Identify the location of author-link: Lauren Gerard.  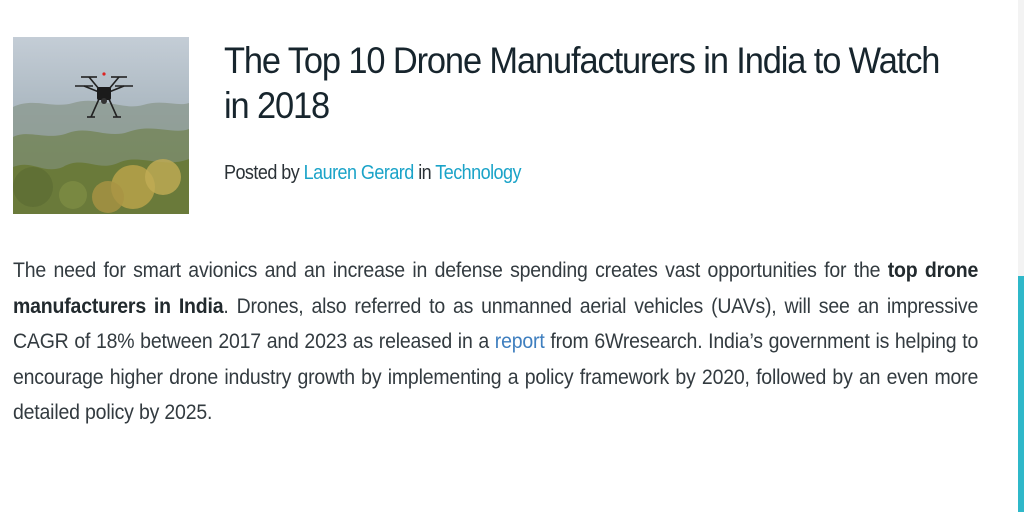
(359, 173).